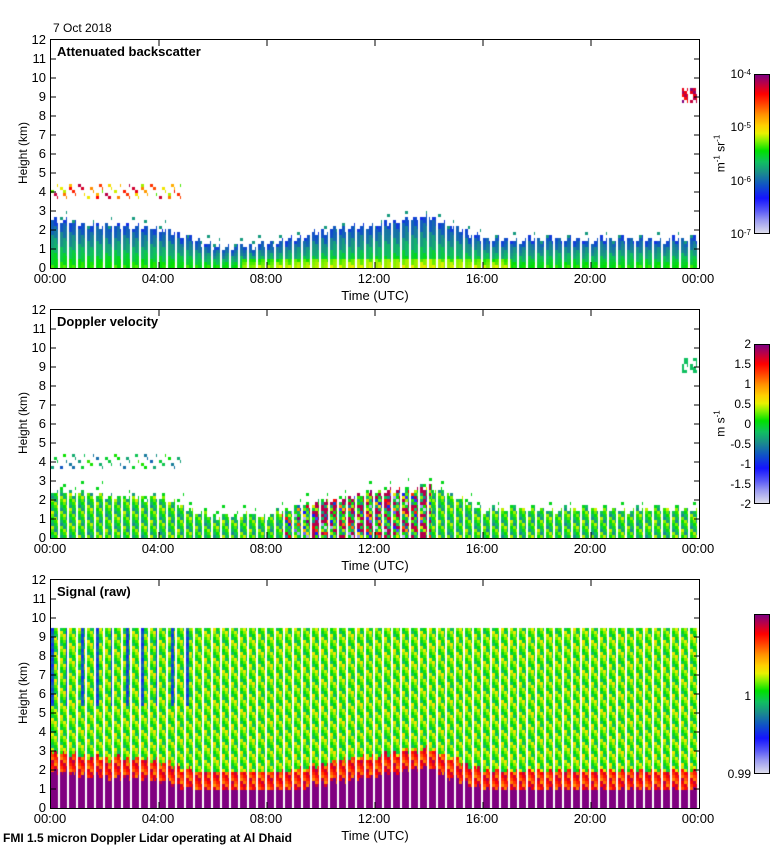 This screenshot has height=850, width=780. What do you see at coordinates (747, 232) in the screenshot?
I see `colorbar-tick-exponent: -7` at bounding box center [747, 232].